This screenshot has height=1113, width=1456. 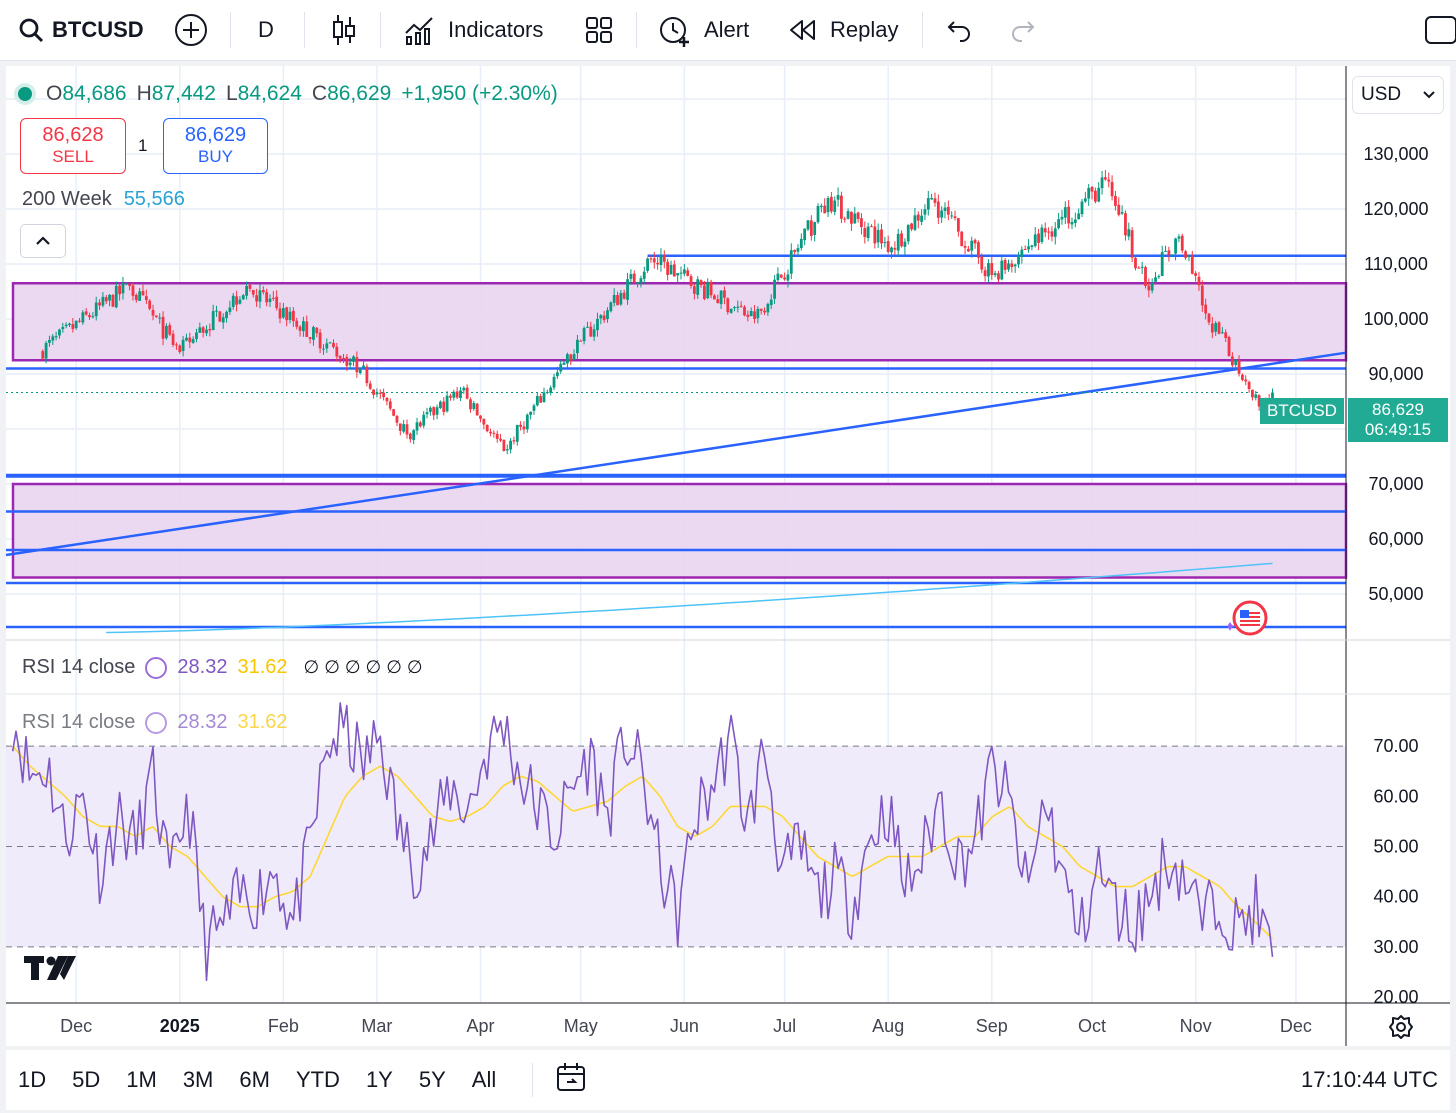 What do you see at coordinates (473, 30) in the screenshot?
I see `indicators-button: Indicators` at bounding box center [473, 30].